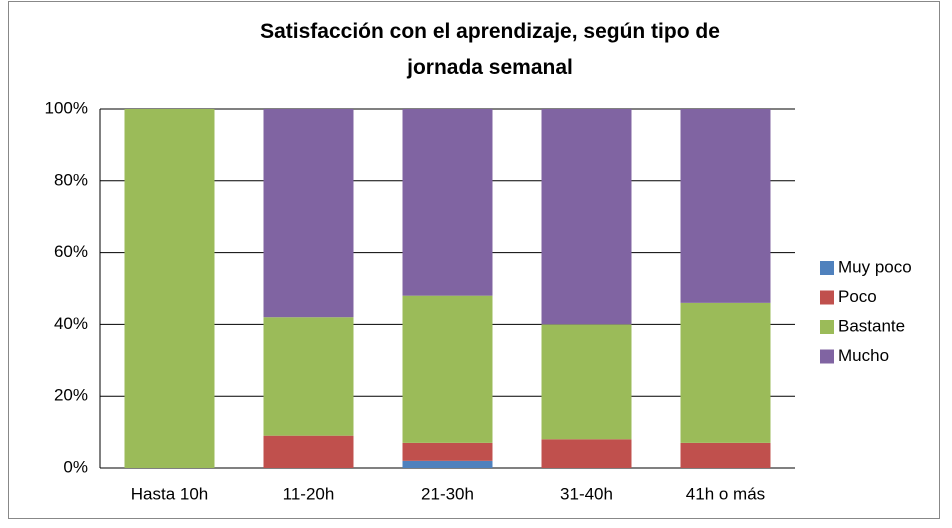 This screenshot has width=952, height=528. What do you see at coordinates (71, 179) in the screenshot?
I see `y-tick-label: 80%` at bounding box center [71, 179].